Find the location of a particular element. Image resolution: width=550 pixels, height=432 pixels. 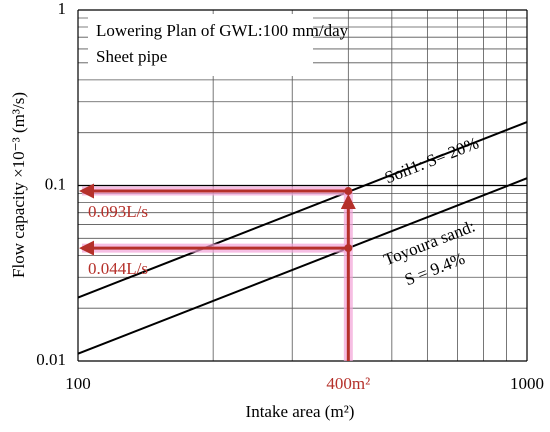

series-label: Soil1: S= 20% is located at coordinates (431, 160).